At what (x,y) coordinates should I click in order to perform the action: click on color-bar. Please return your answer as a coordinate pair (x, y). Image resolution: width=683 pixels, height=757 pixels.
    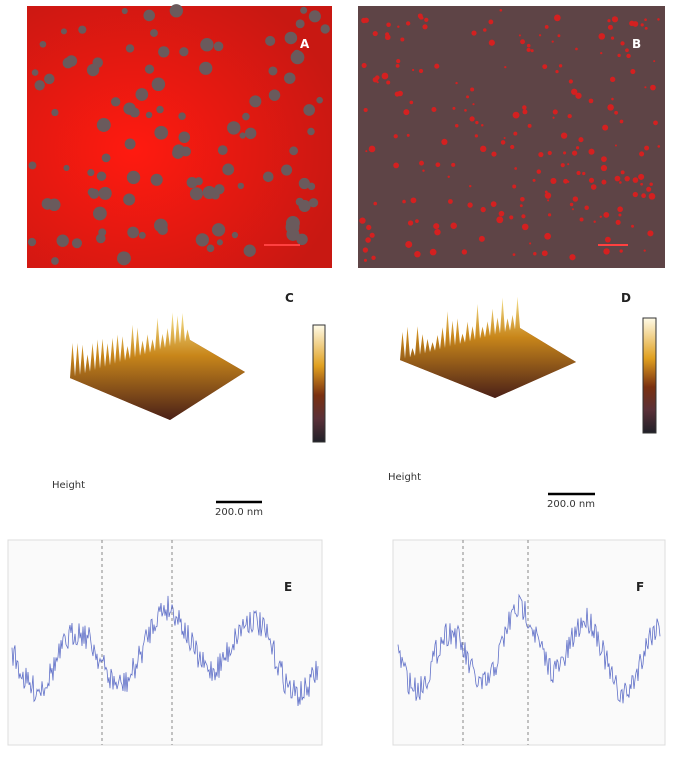
    Looking at the image, I should click on (319, 383).